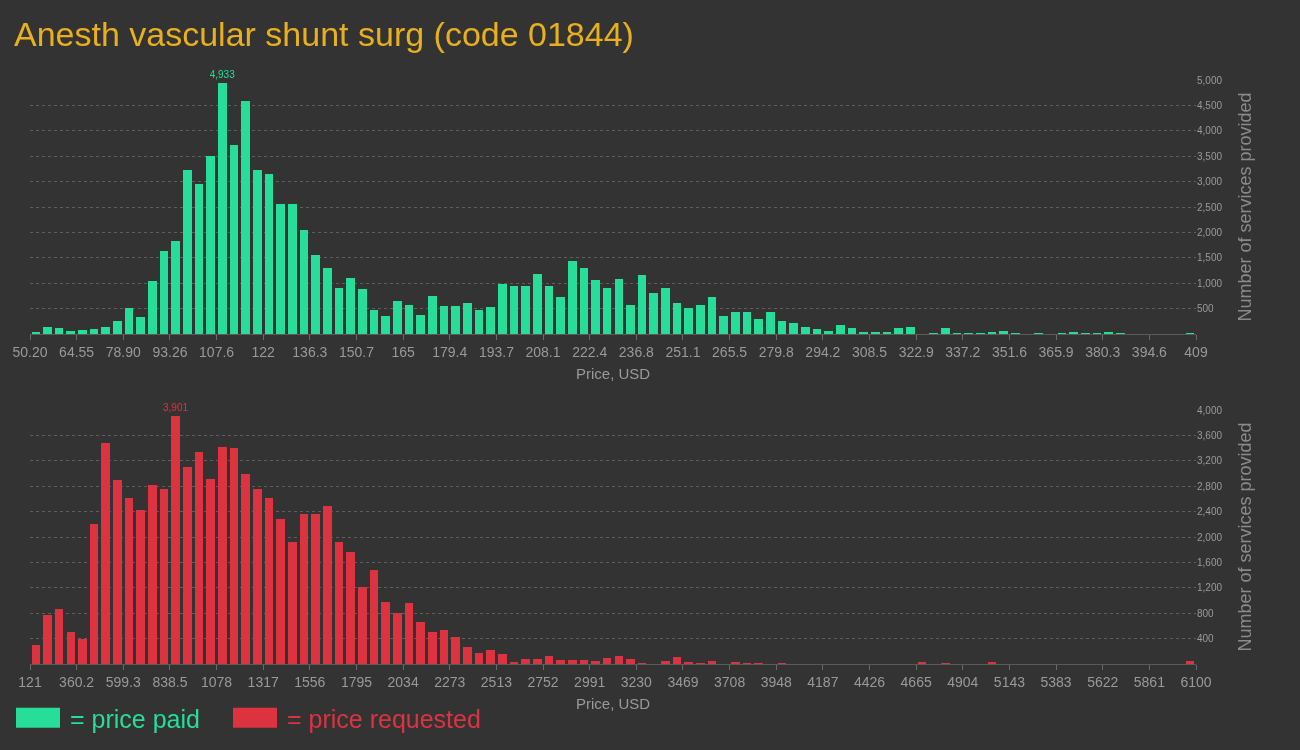  I want to click on x-tick-label: 1795, so click(356, 681).